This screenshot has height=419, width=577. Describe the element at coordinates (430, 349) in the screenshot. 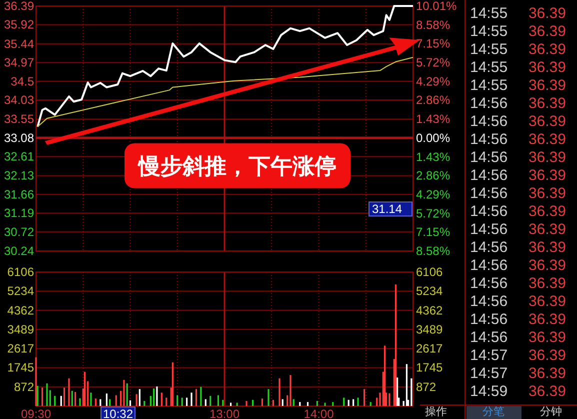

I see `y2-tick-label: 2617` at that location.